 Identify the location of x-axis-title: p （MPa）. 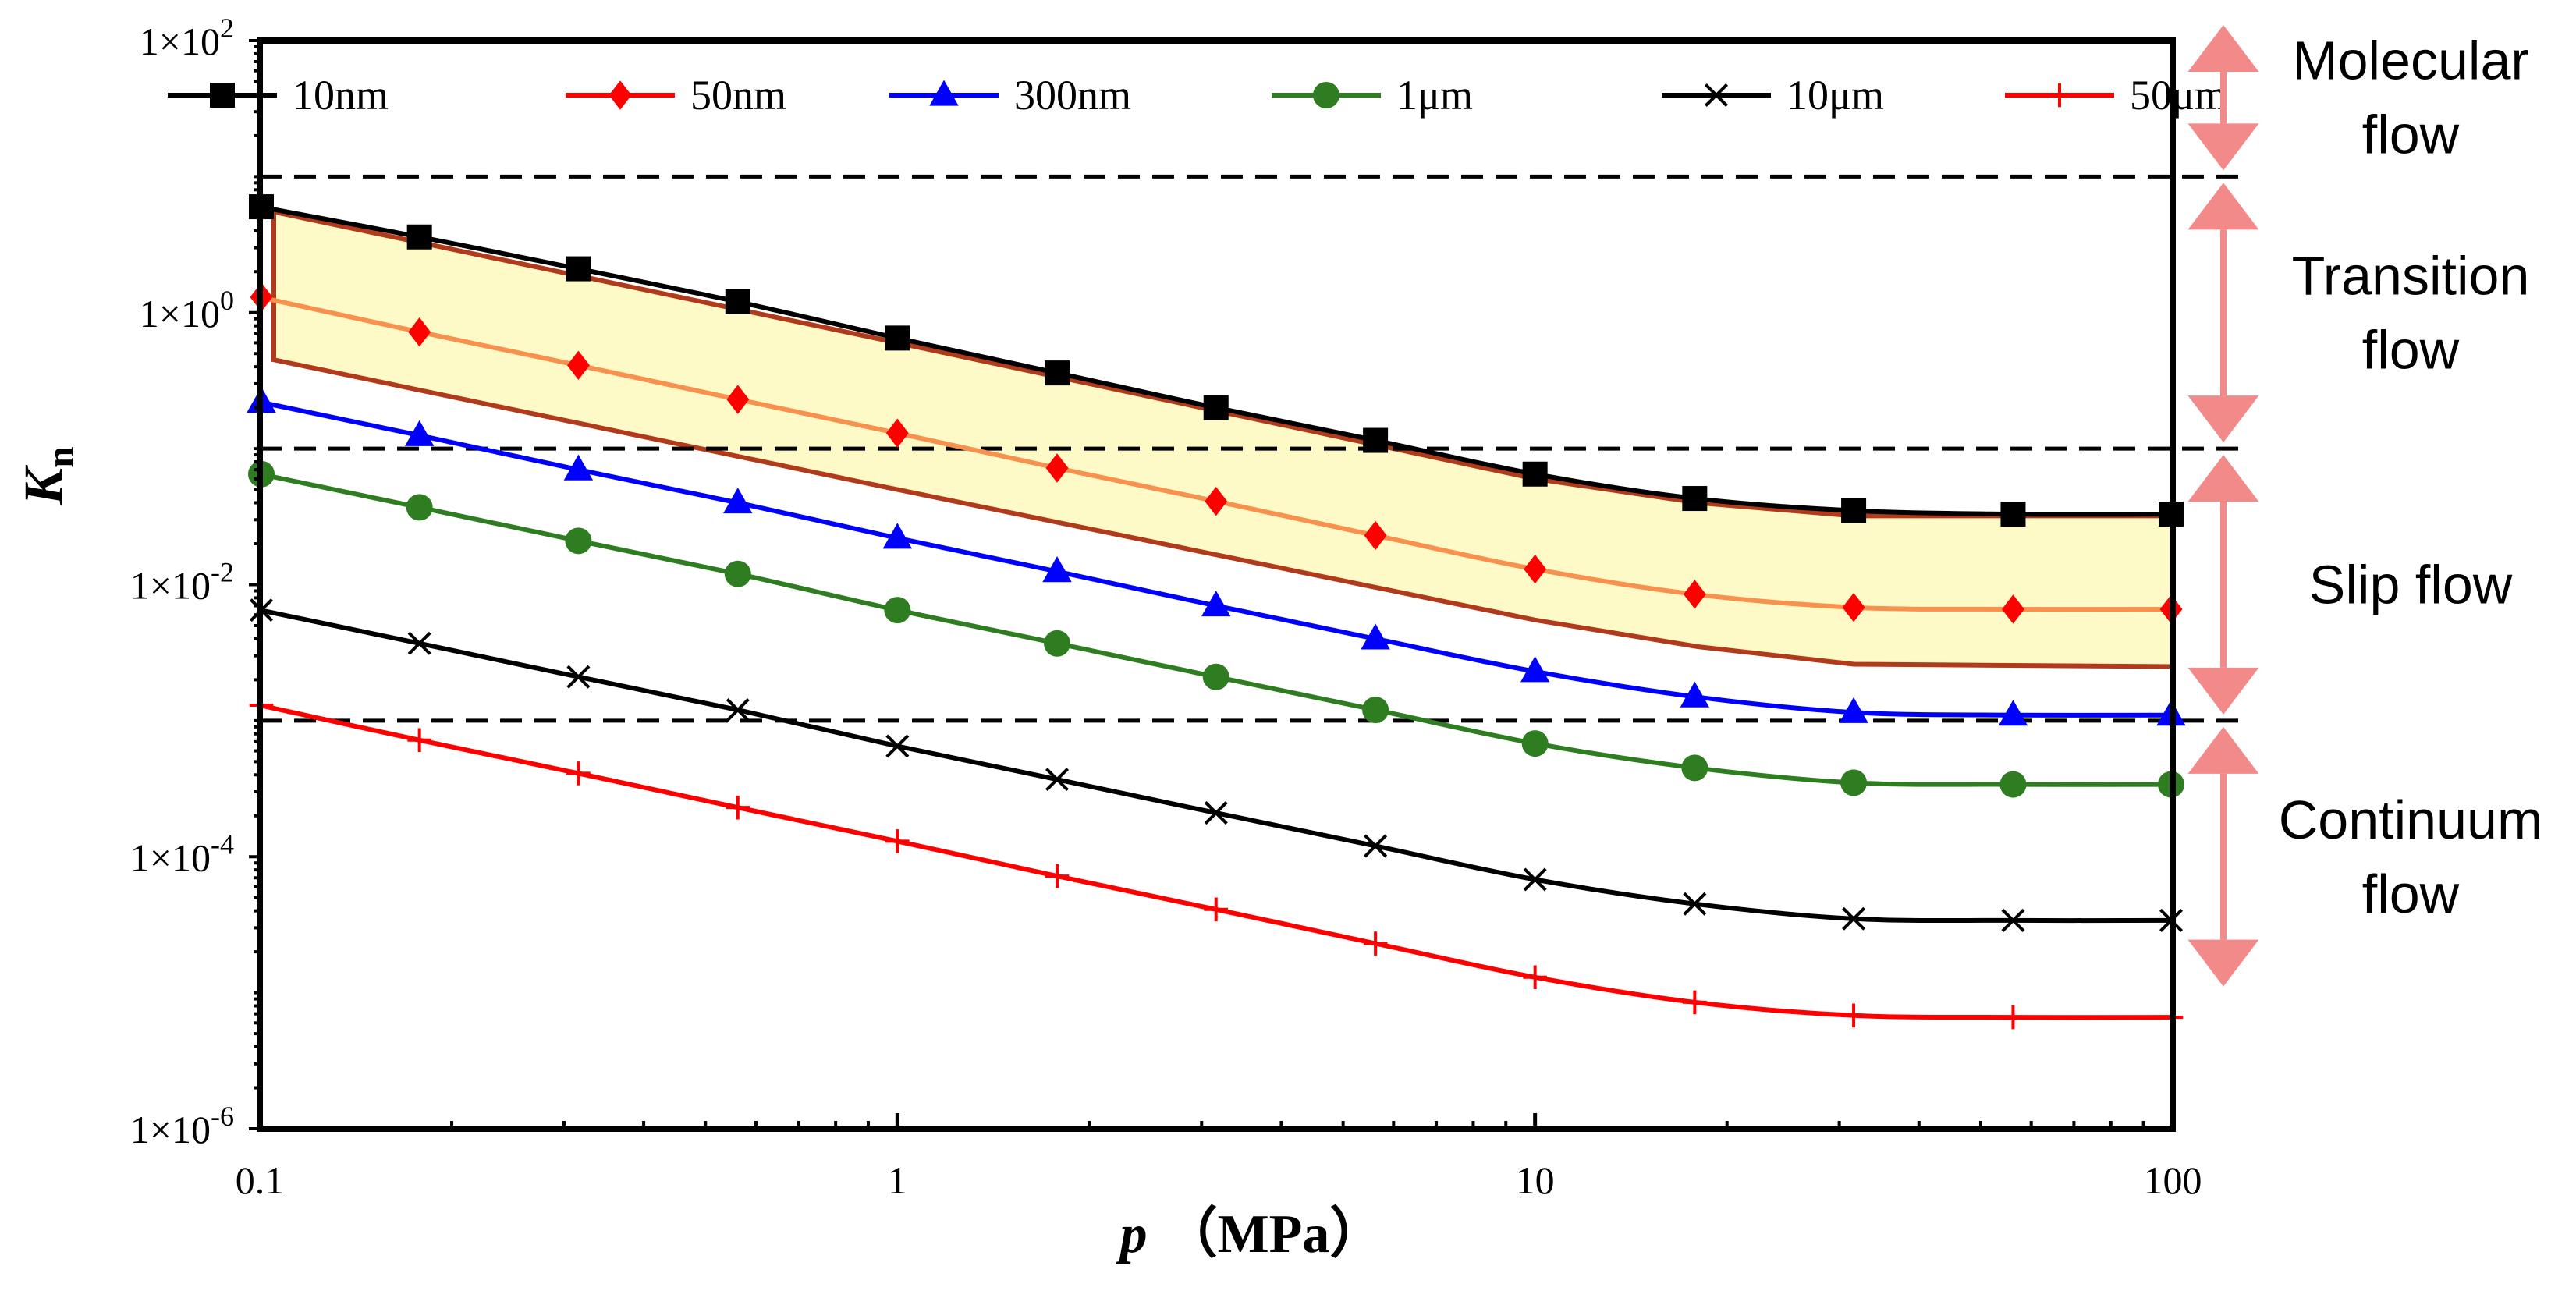
(1250, 1234).